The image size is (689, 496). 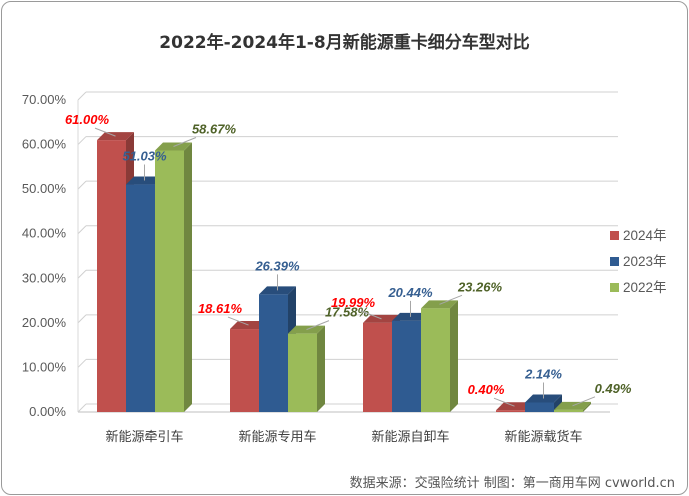 I want to click on data-label: 26.39%, so click(x=277, y=265).